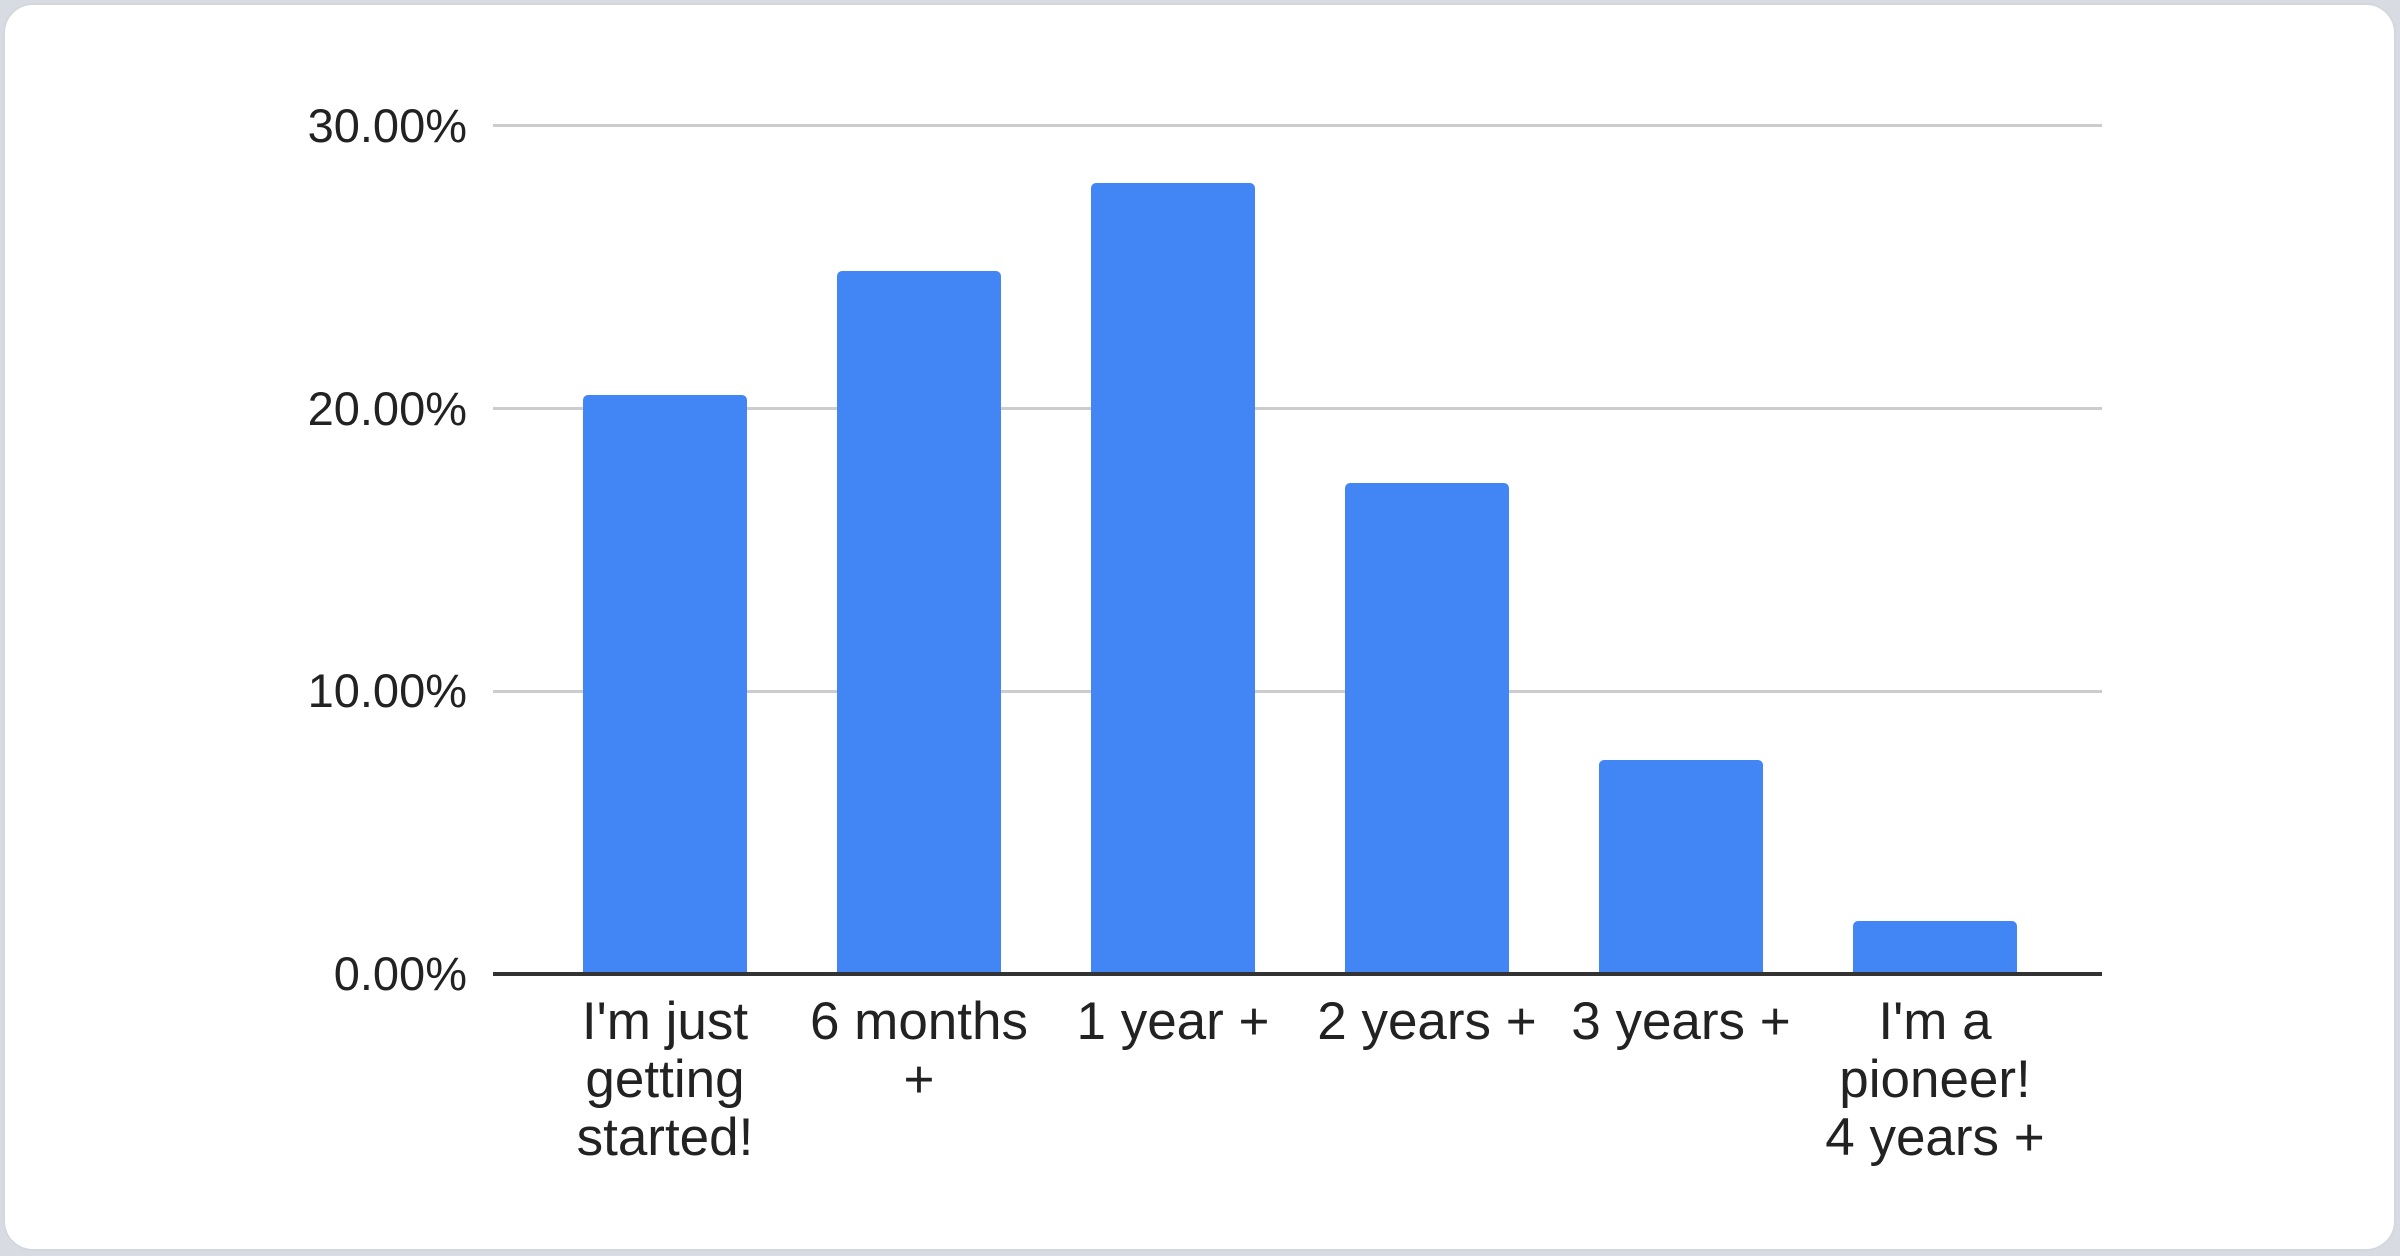 The image size is (2400, 1256). What do you see at coordinates (400, 973) in the screenshot?
I see `y-axis-tick-label: 0.00%` at bounding box center [400, 973].